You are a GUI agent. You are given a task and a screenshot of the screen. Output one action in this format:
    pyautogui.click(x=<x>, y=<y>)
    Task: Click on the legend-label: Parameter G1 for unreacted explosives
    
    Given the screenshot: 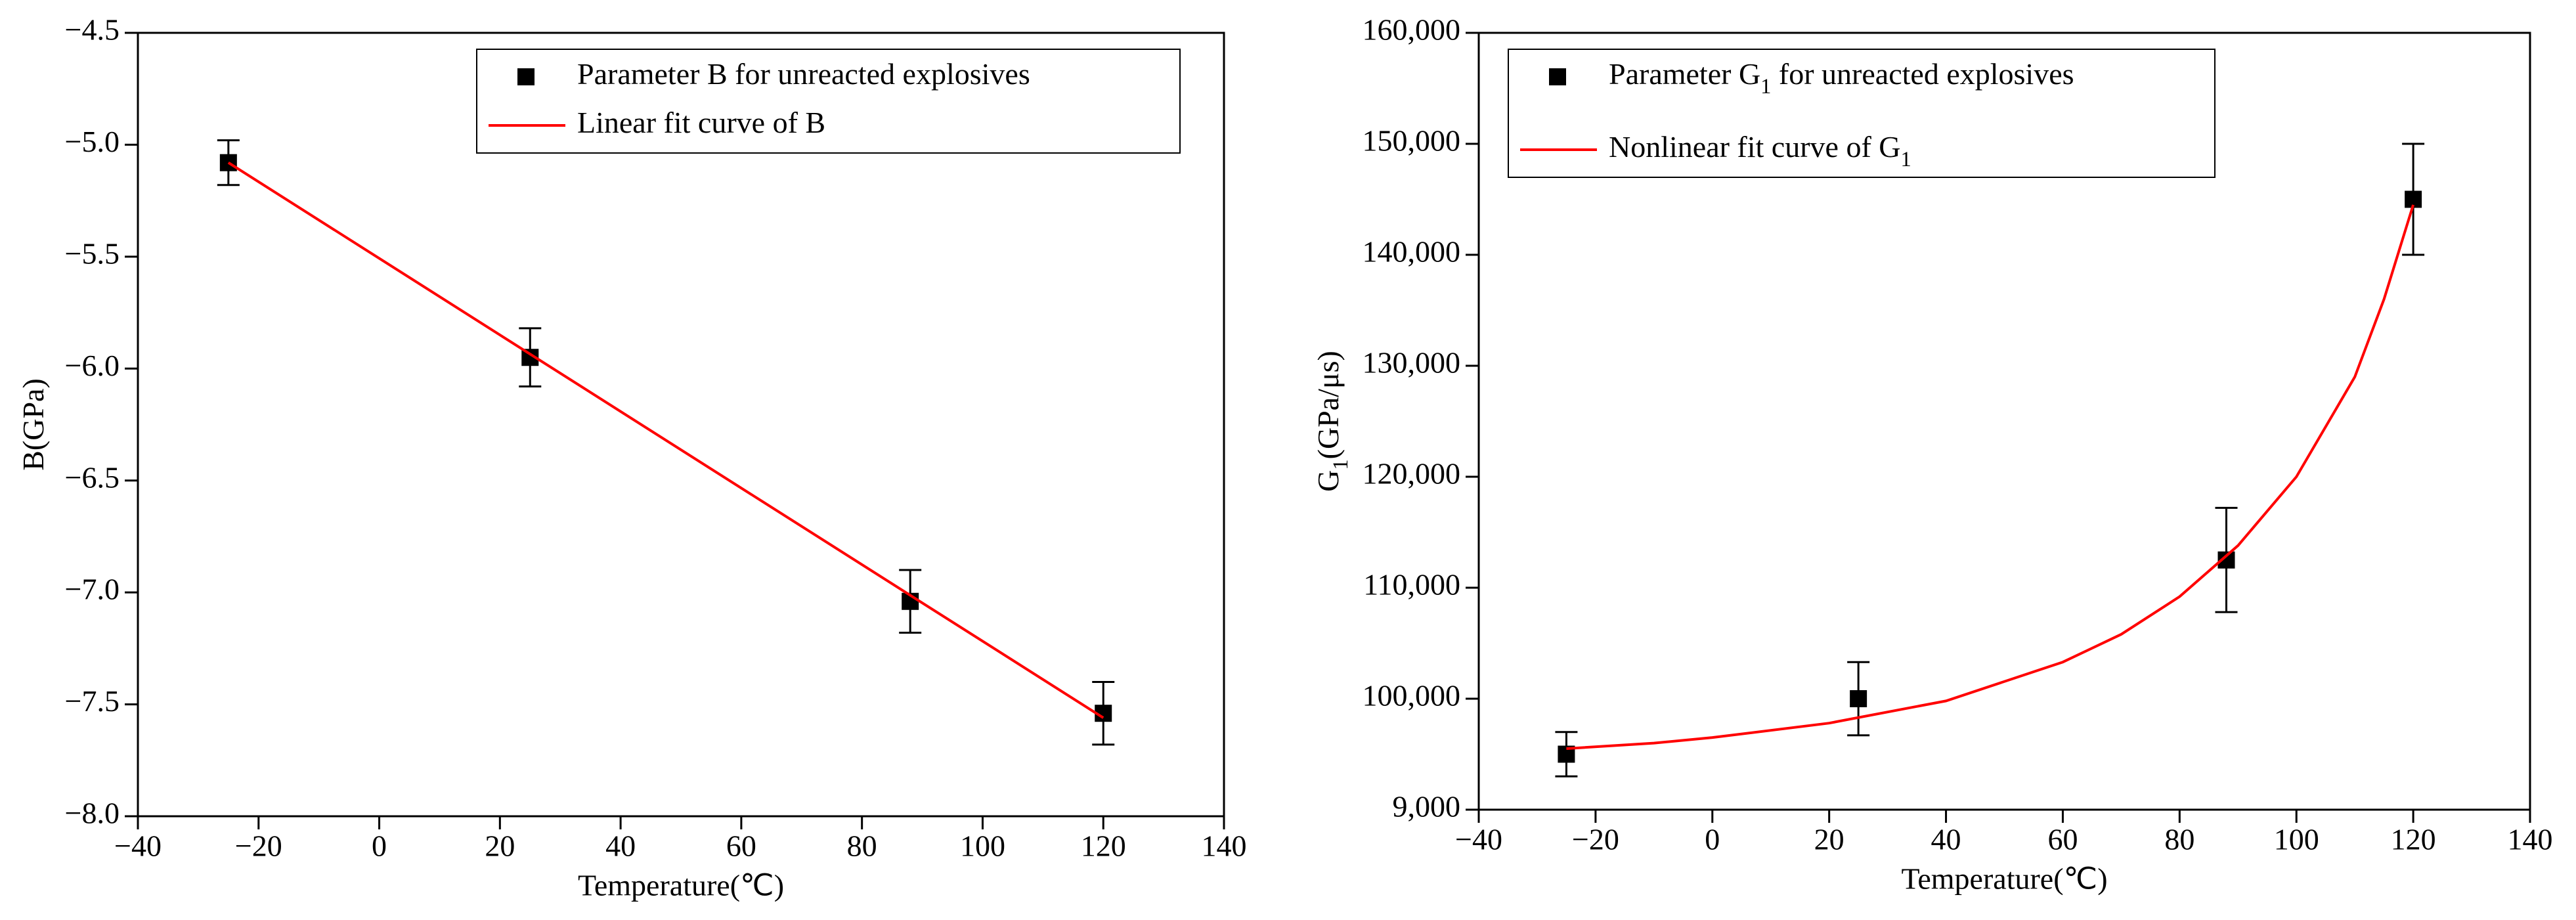 What is the action you would take?
    pyautogui.click(x=1841, y=78)
    